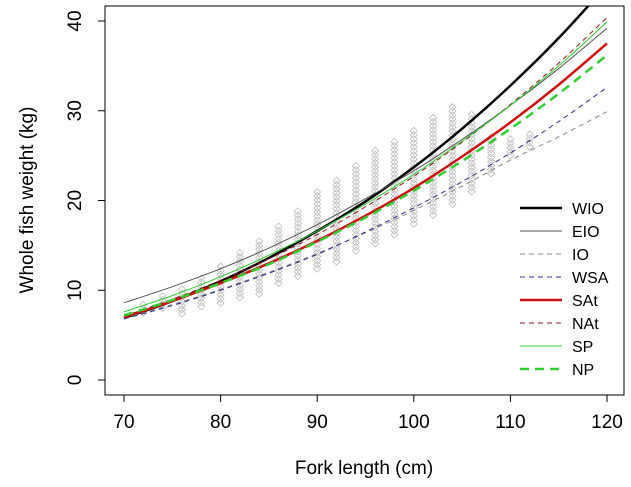  Describe the element at coordinates (27, 200) in the screenshot. I see `y-axis-title: Whole fish weight (kg)` at that location.